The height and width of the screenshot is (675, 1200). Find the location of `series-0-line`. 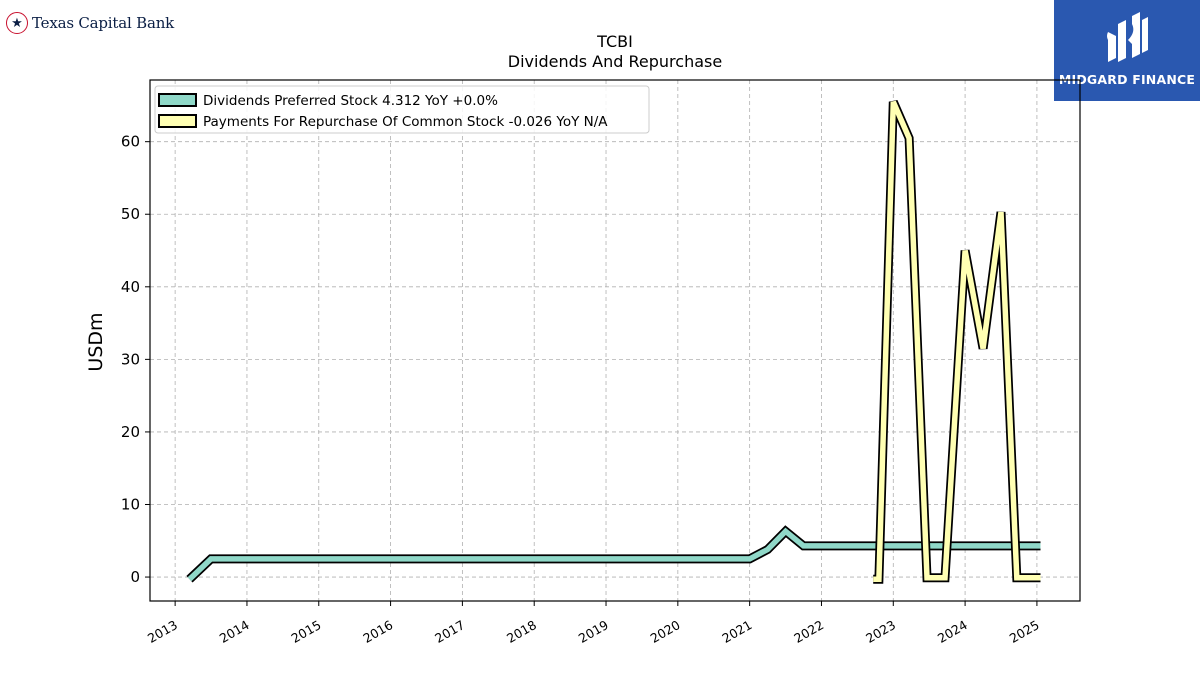

series-0-line is located at coordinates (614, 554).